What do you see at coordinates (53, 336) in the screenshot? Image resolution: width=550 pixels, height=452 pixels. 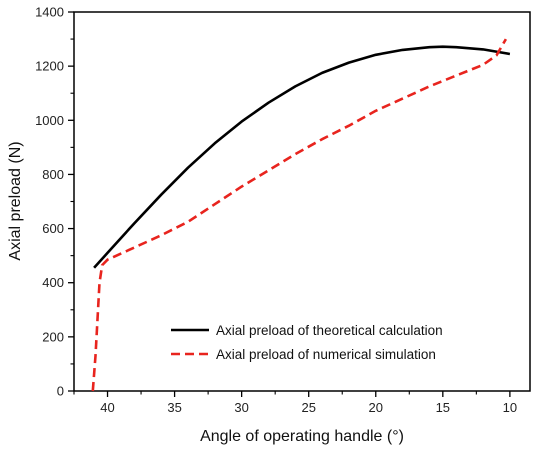 I see `y-tick-label: 200` at bounding box center [53, 336].